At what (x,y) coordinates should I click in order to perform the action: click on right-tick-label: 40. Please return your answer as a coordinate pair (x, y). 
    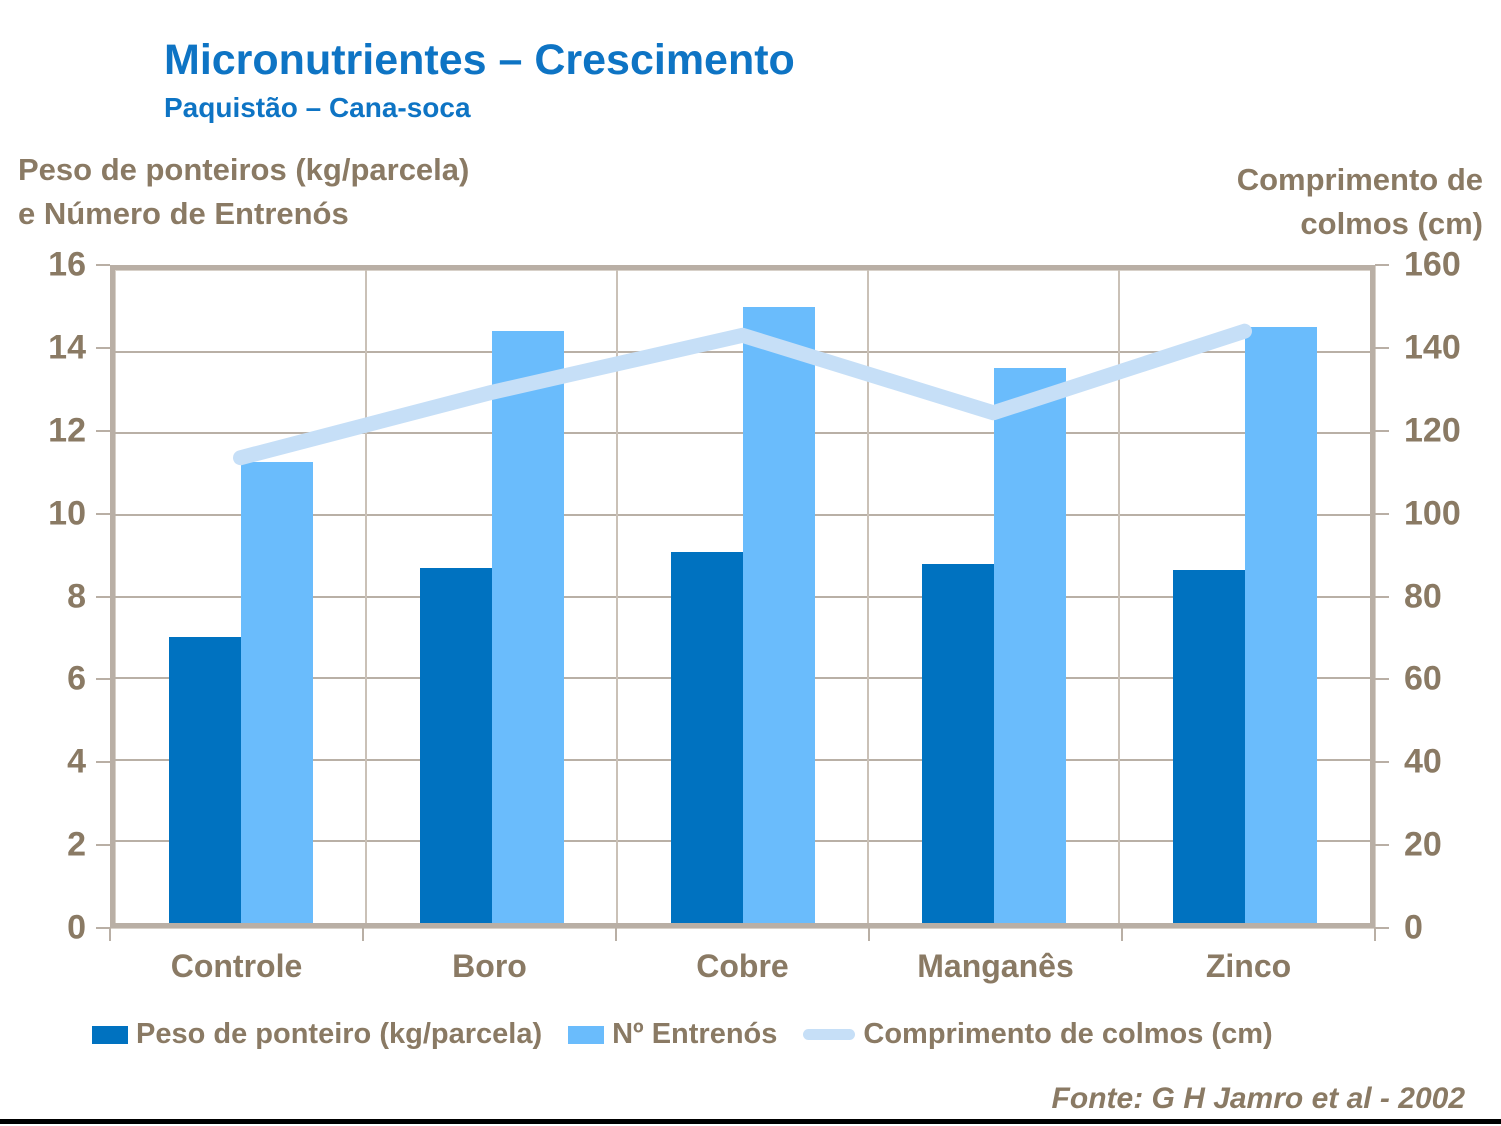
    Looking at the image, I should click on (1423, 761).